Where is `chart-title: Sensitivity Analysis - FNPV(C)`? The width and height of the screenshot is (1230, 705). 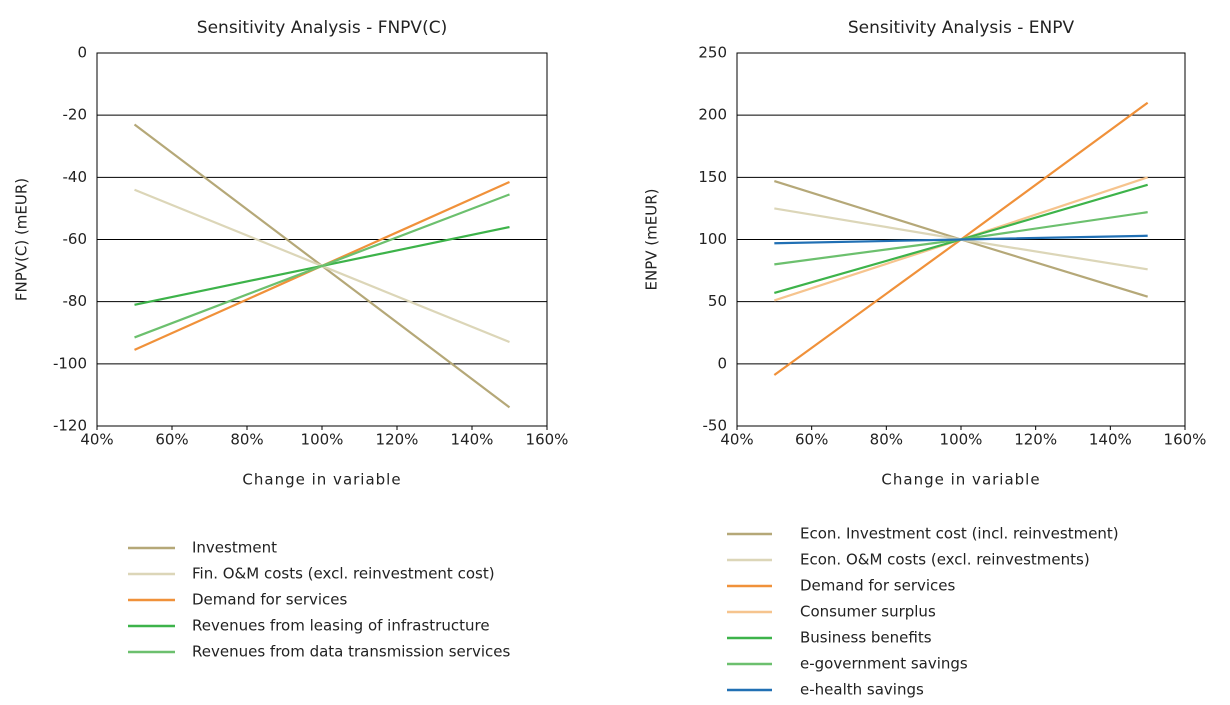 chart-title: Sensitivity Analysis - FNPV(C) is located at coordinates (322, 28).